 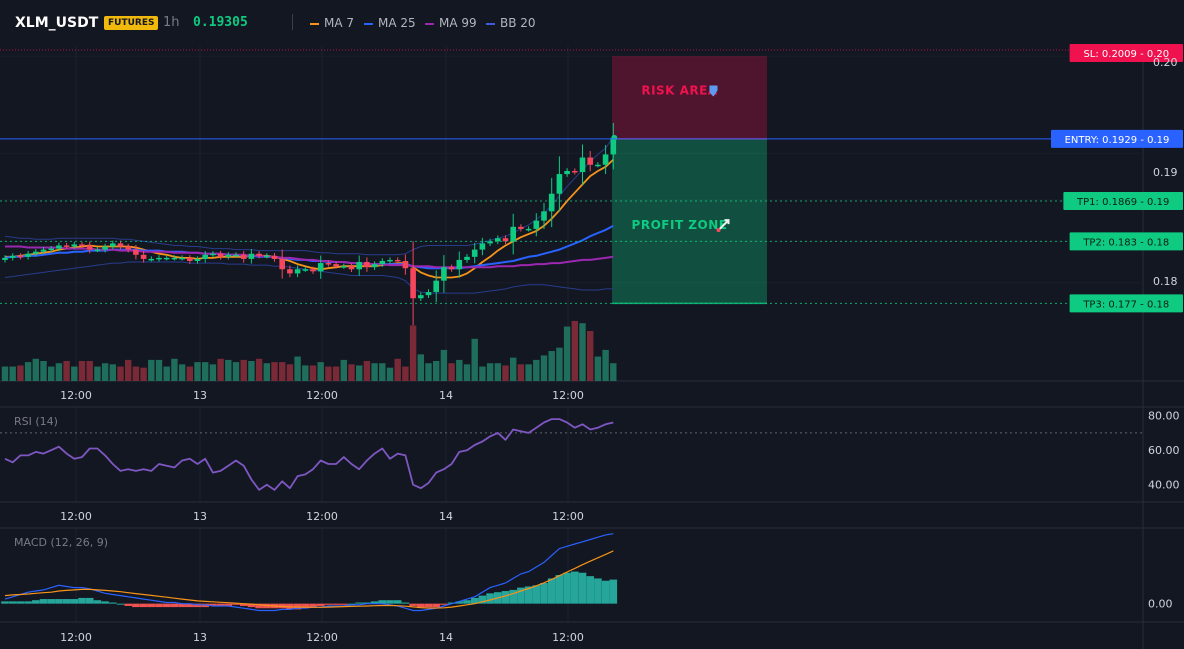 I want to click on profit-zone-label: PROFIT ZONE, so click(x=680, y=225).